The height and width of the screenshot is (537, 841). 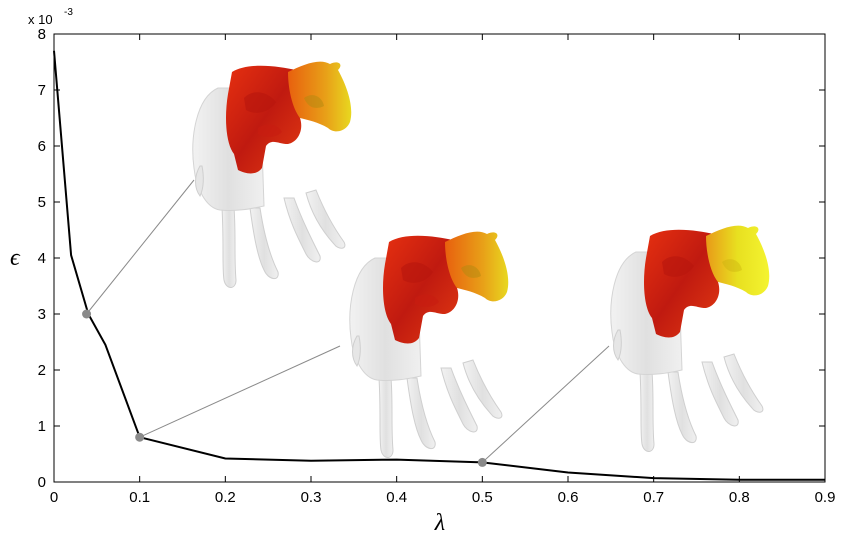 I want to click on x-tick-label: 0.1, so click(x=139, y=497).